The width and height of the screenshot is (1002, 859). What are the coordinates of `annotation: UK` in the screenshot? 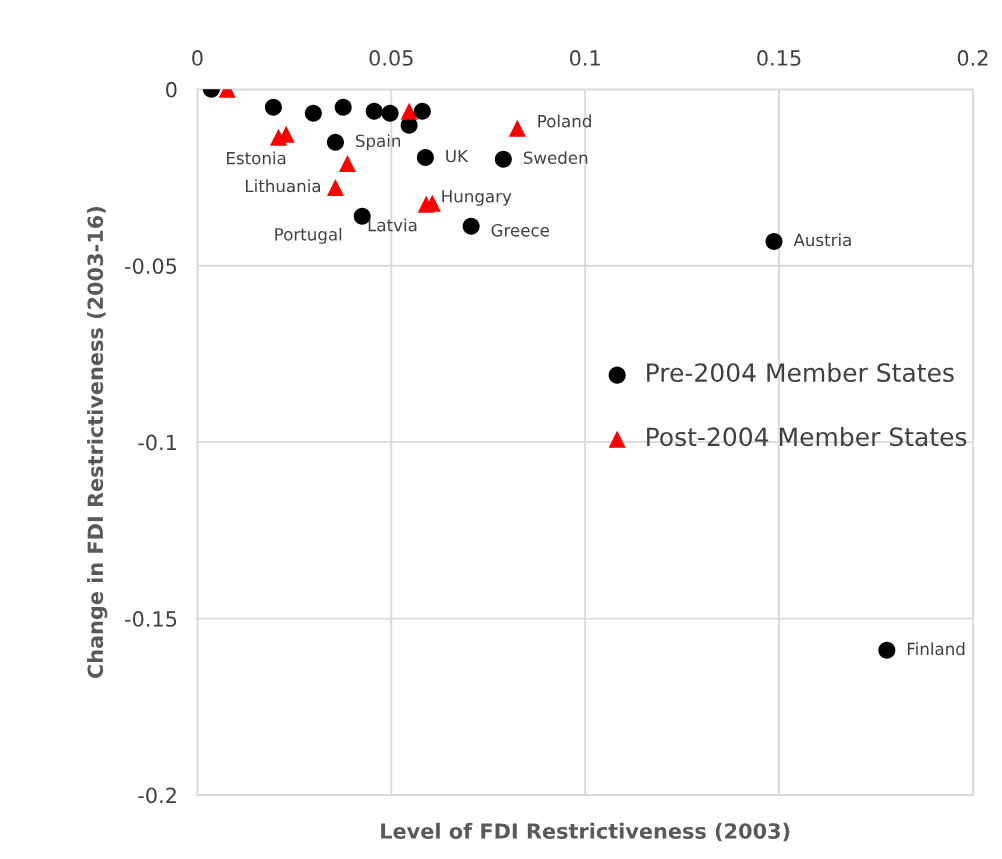 It's located at (457, 156).